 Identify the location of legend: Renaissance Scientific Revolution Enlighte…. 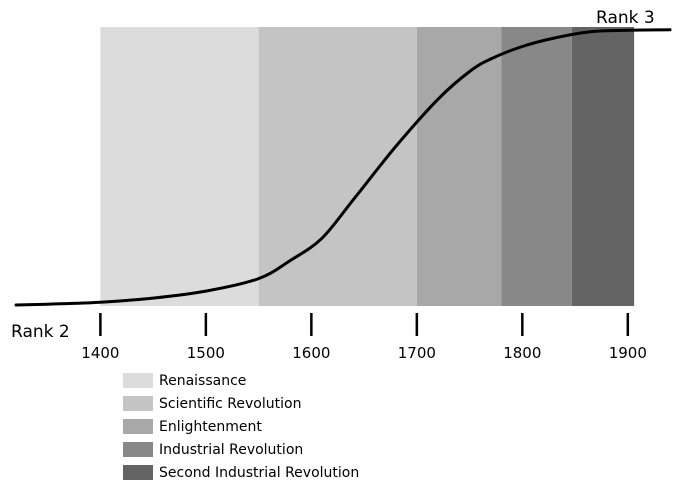
(241, 427).